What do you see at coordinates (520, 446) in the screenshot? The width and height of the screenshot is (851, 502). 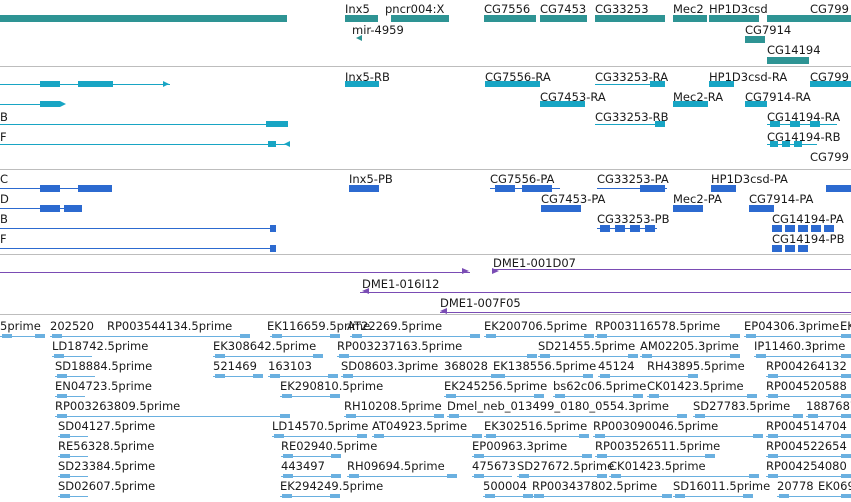 I see `feature-label: EP00963.3prime` at bounding box center [520, 446].